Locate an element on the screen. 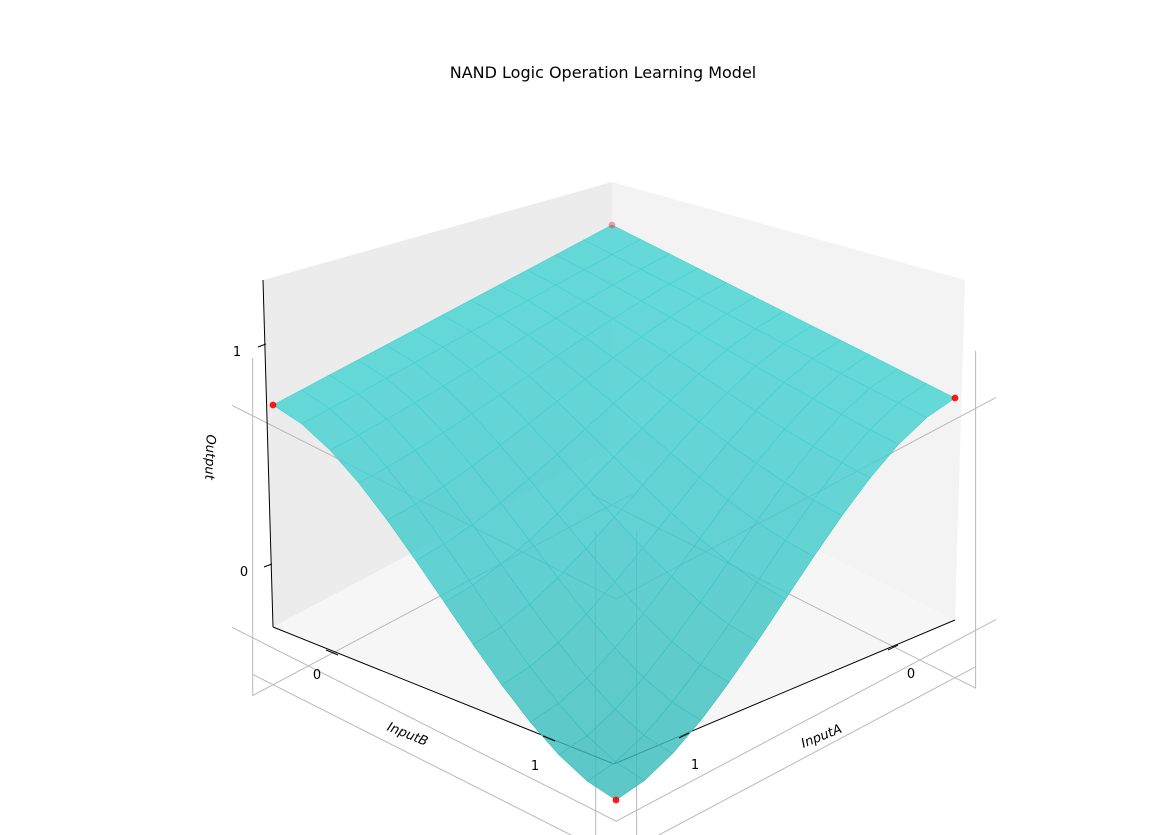  y-tick-label-1: 1 is located at coordinates (535, 766).